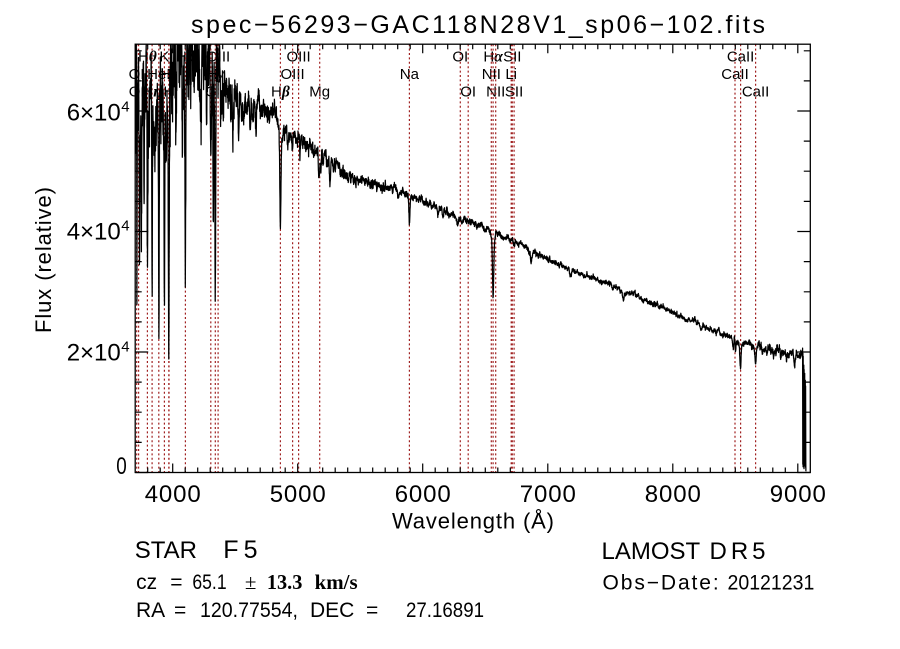 This screenshot has height=649, width=900. What do you see at coordinates (332, 610) in the screenshot?
I see `svg-text: DEC` at bounding box center [332, 610].